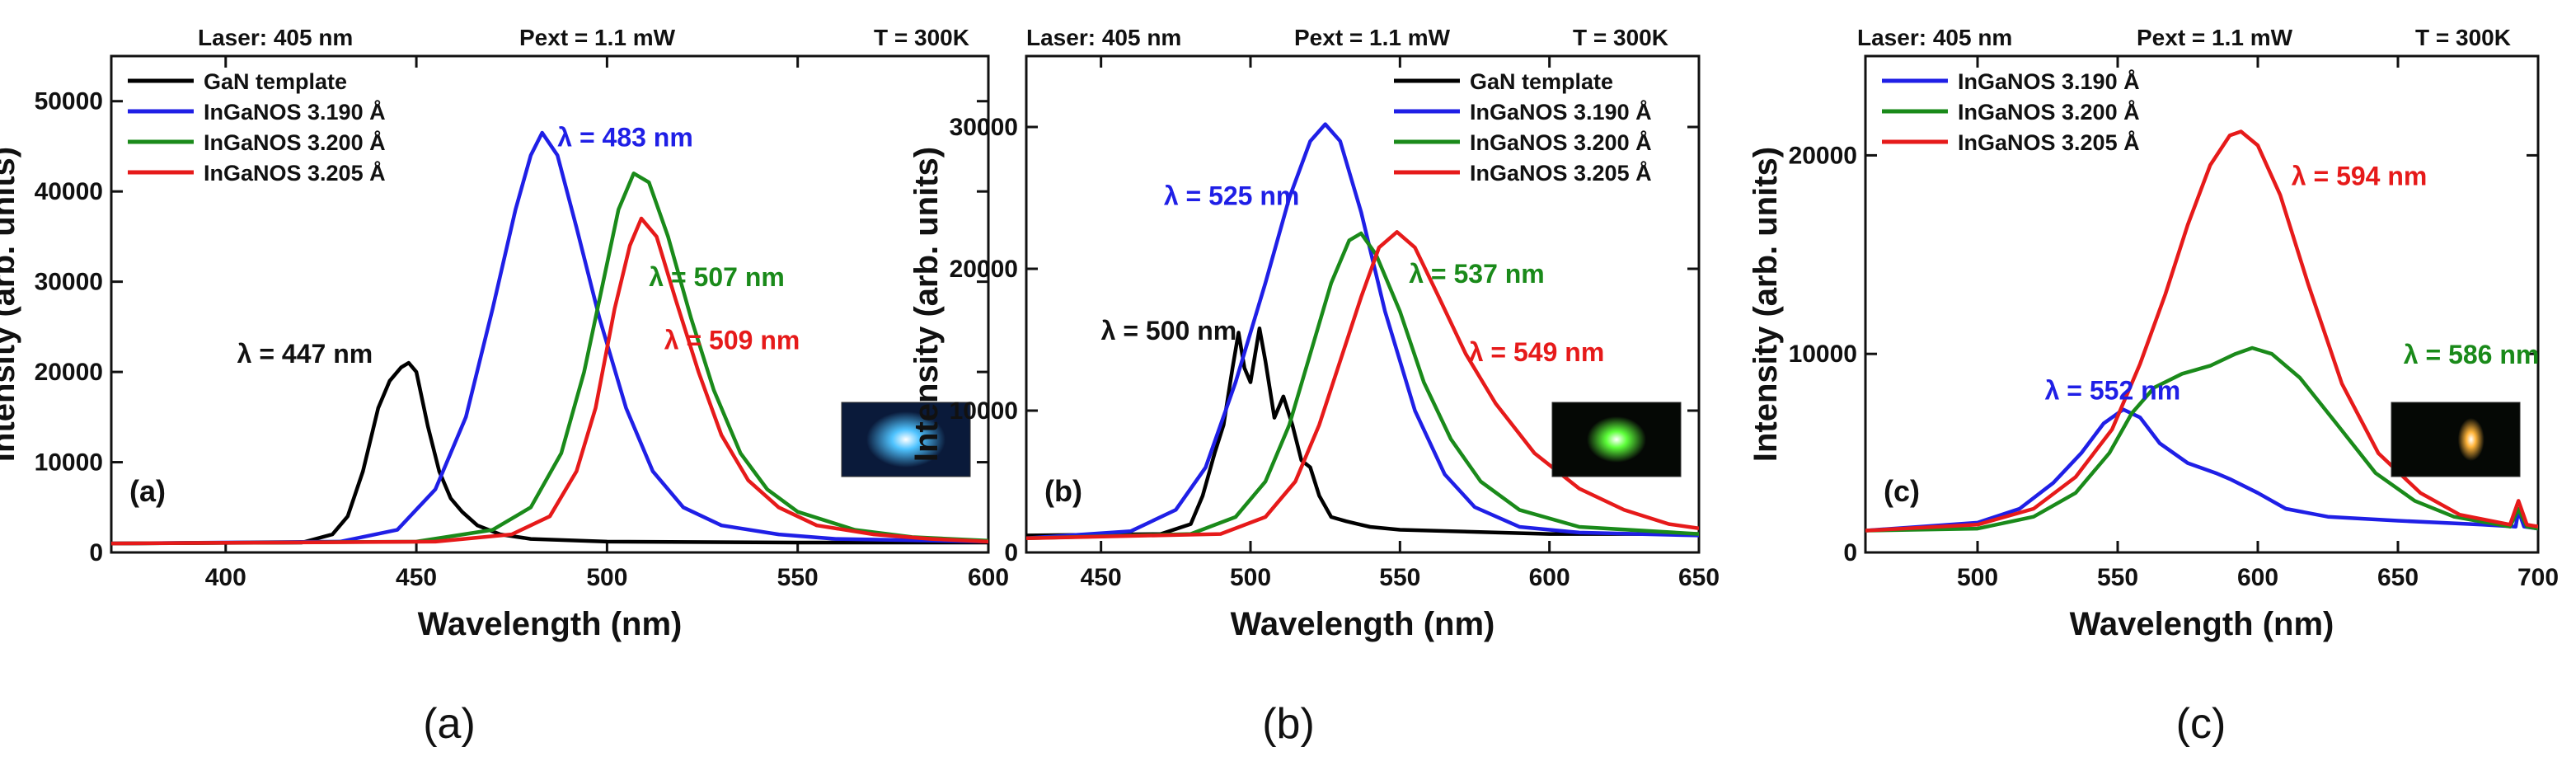  Describe the element at coordinates (449, 724) in the screenshot. I see `figure-caption: (a)` at that location.